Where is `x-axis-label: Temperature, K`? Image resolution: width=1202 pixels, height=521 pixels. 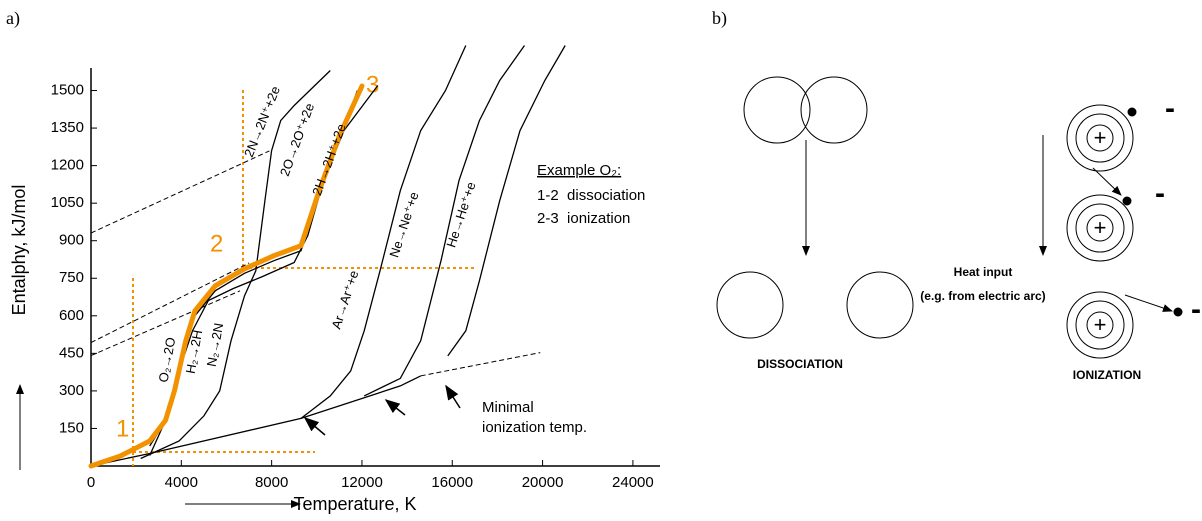
x-axis-label: Temperature, K is located at coordinates (354, 504).